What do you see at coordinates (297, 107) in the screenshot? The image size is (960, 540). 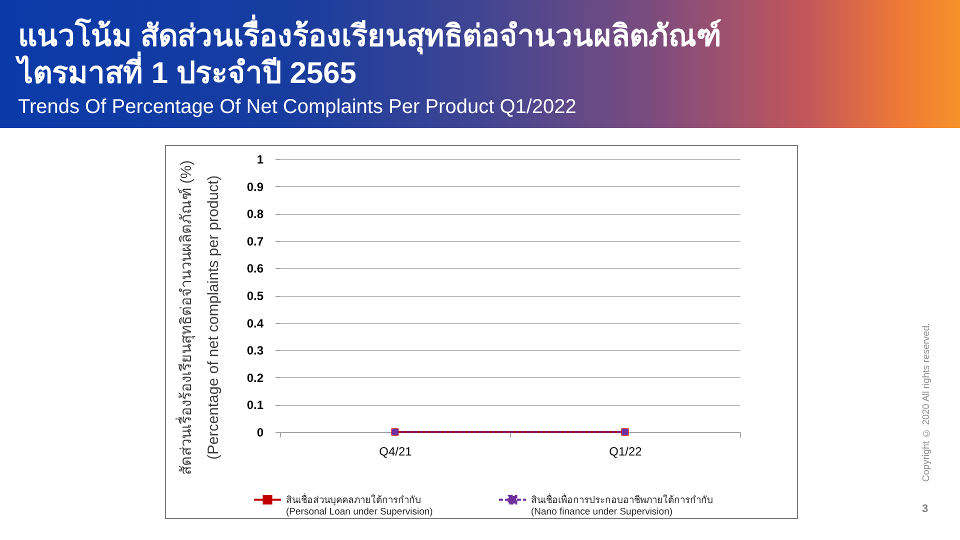 I see `chart-subtitle: Trends Of Percentage Of Net Complaints Per Product Q1/2022` at bounding box center [297, 107].